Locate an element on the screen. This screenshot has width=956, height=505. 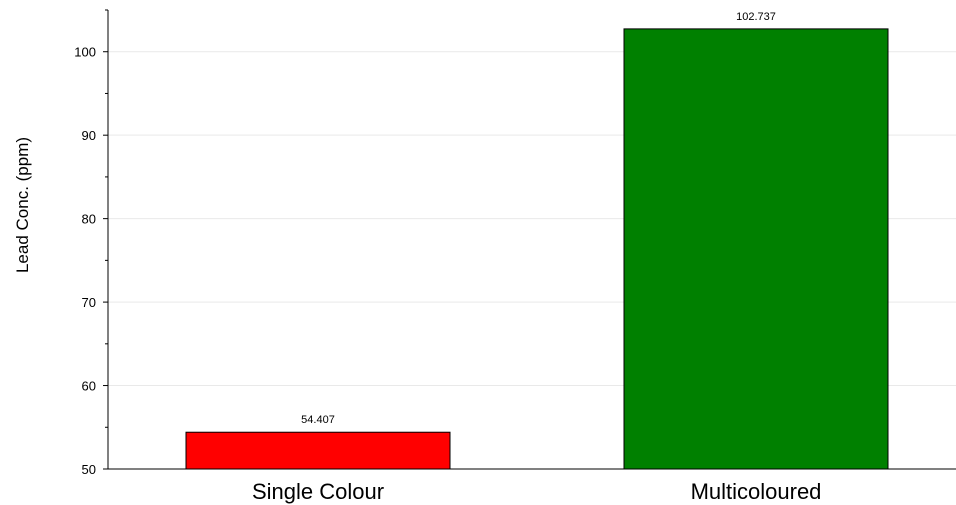
y-tick-label: 50 is located at coordinates (89, 469).